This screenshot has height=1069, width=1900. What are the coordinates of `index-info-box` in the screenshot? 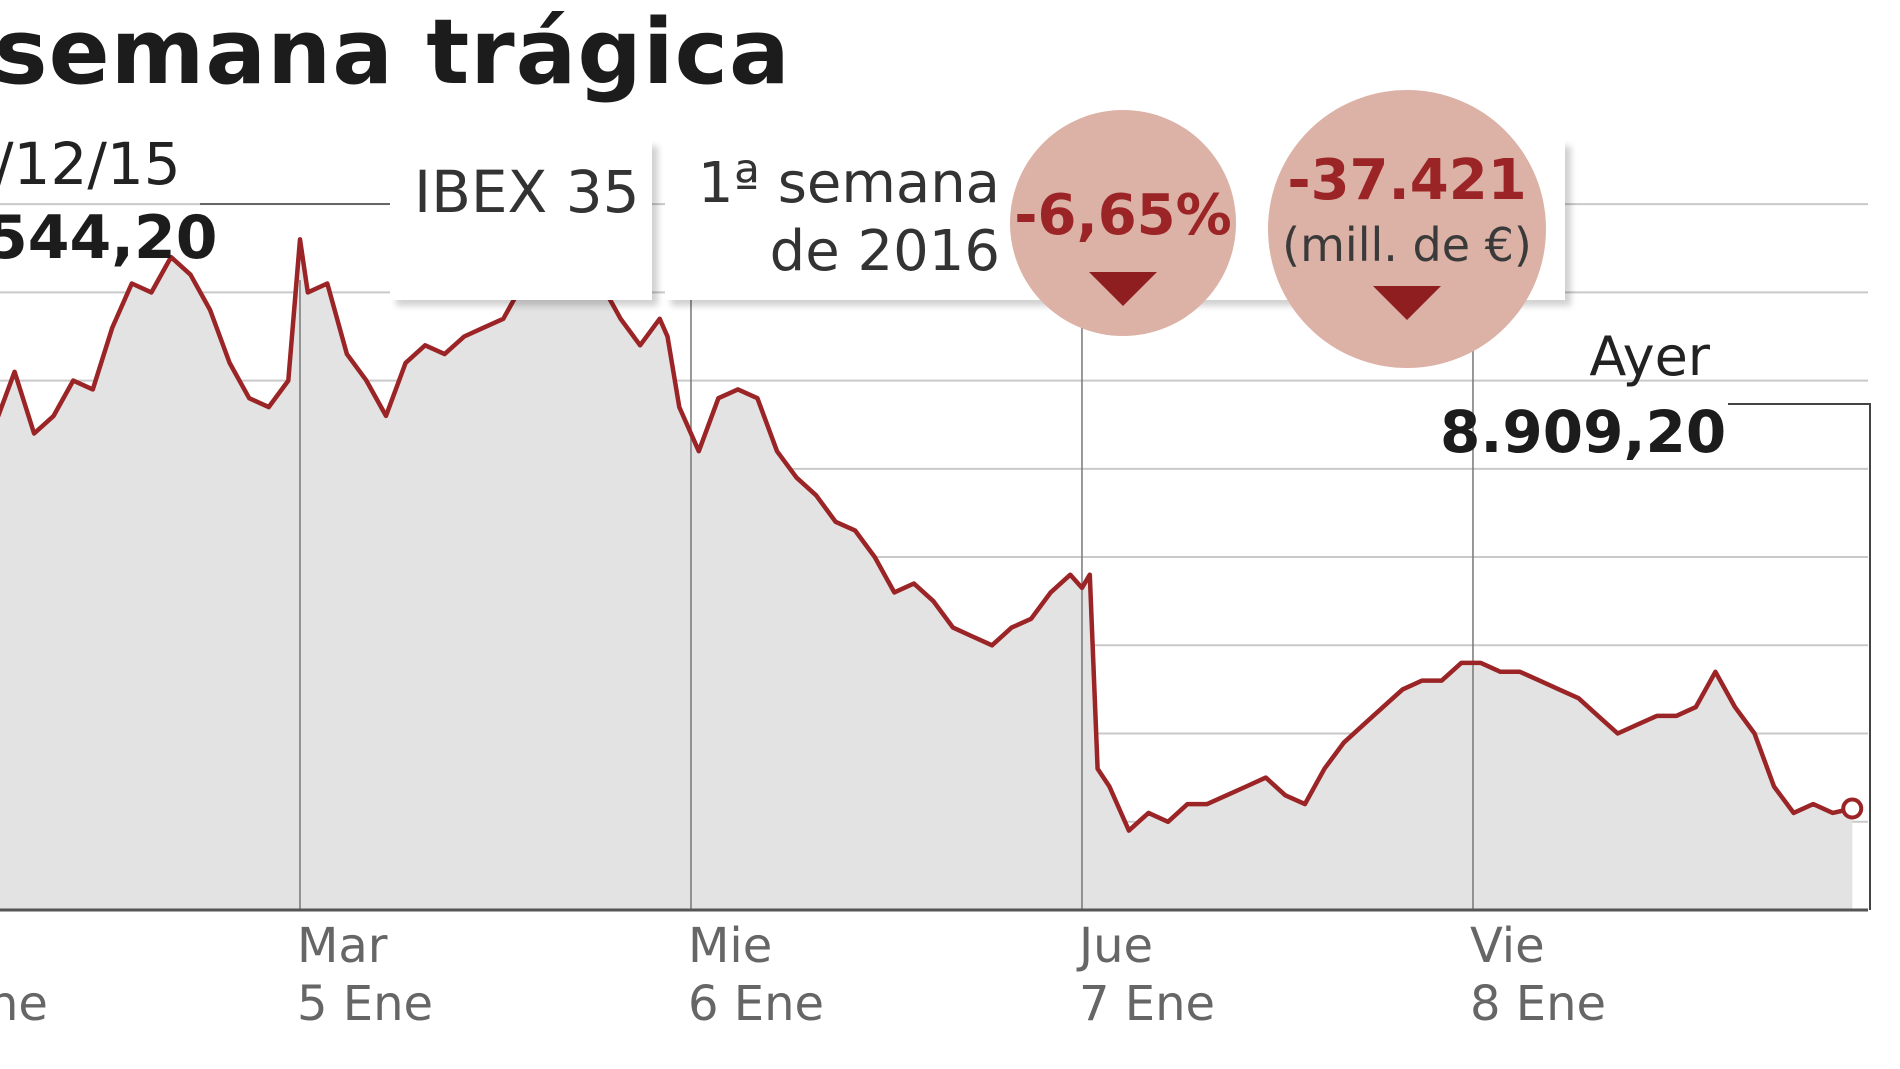 It's located at (521, 220).